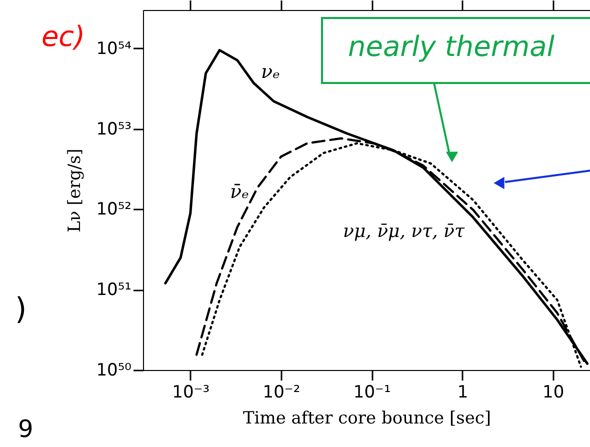 The height and width of the screenshot is (447, 590). I want to click on annotation: ν̄ₑ, so click(239, 192).